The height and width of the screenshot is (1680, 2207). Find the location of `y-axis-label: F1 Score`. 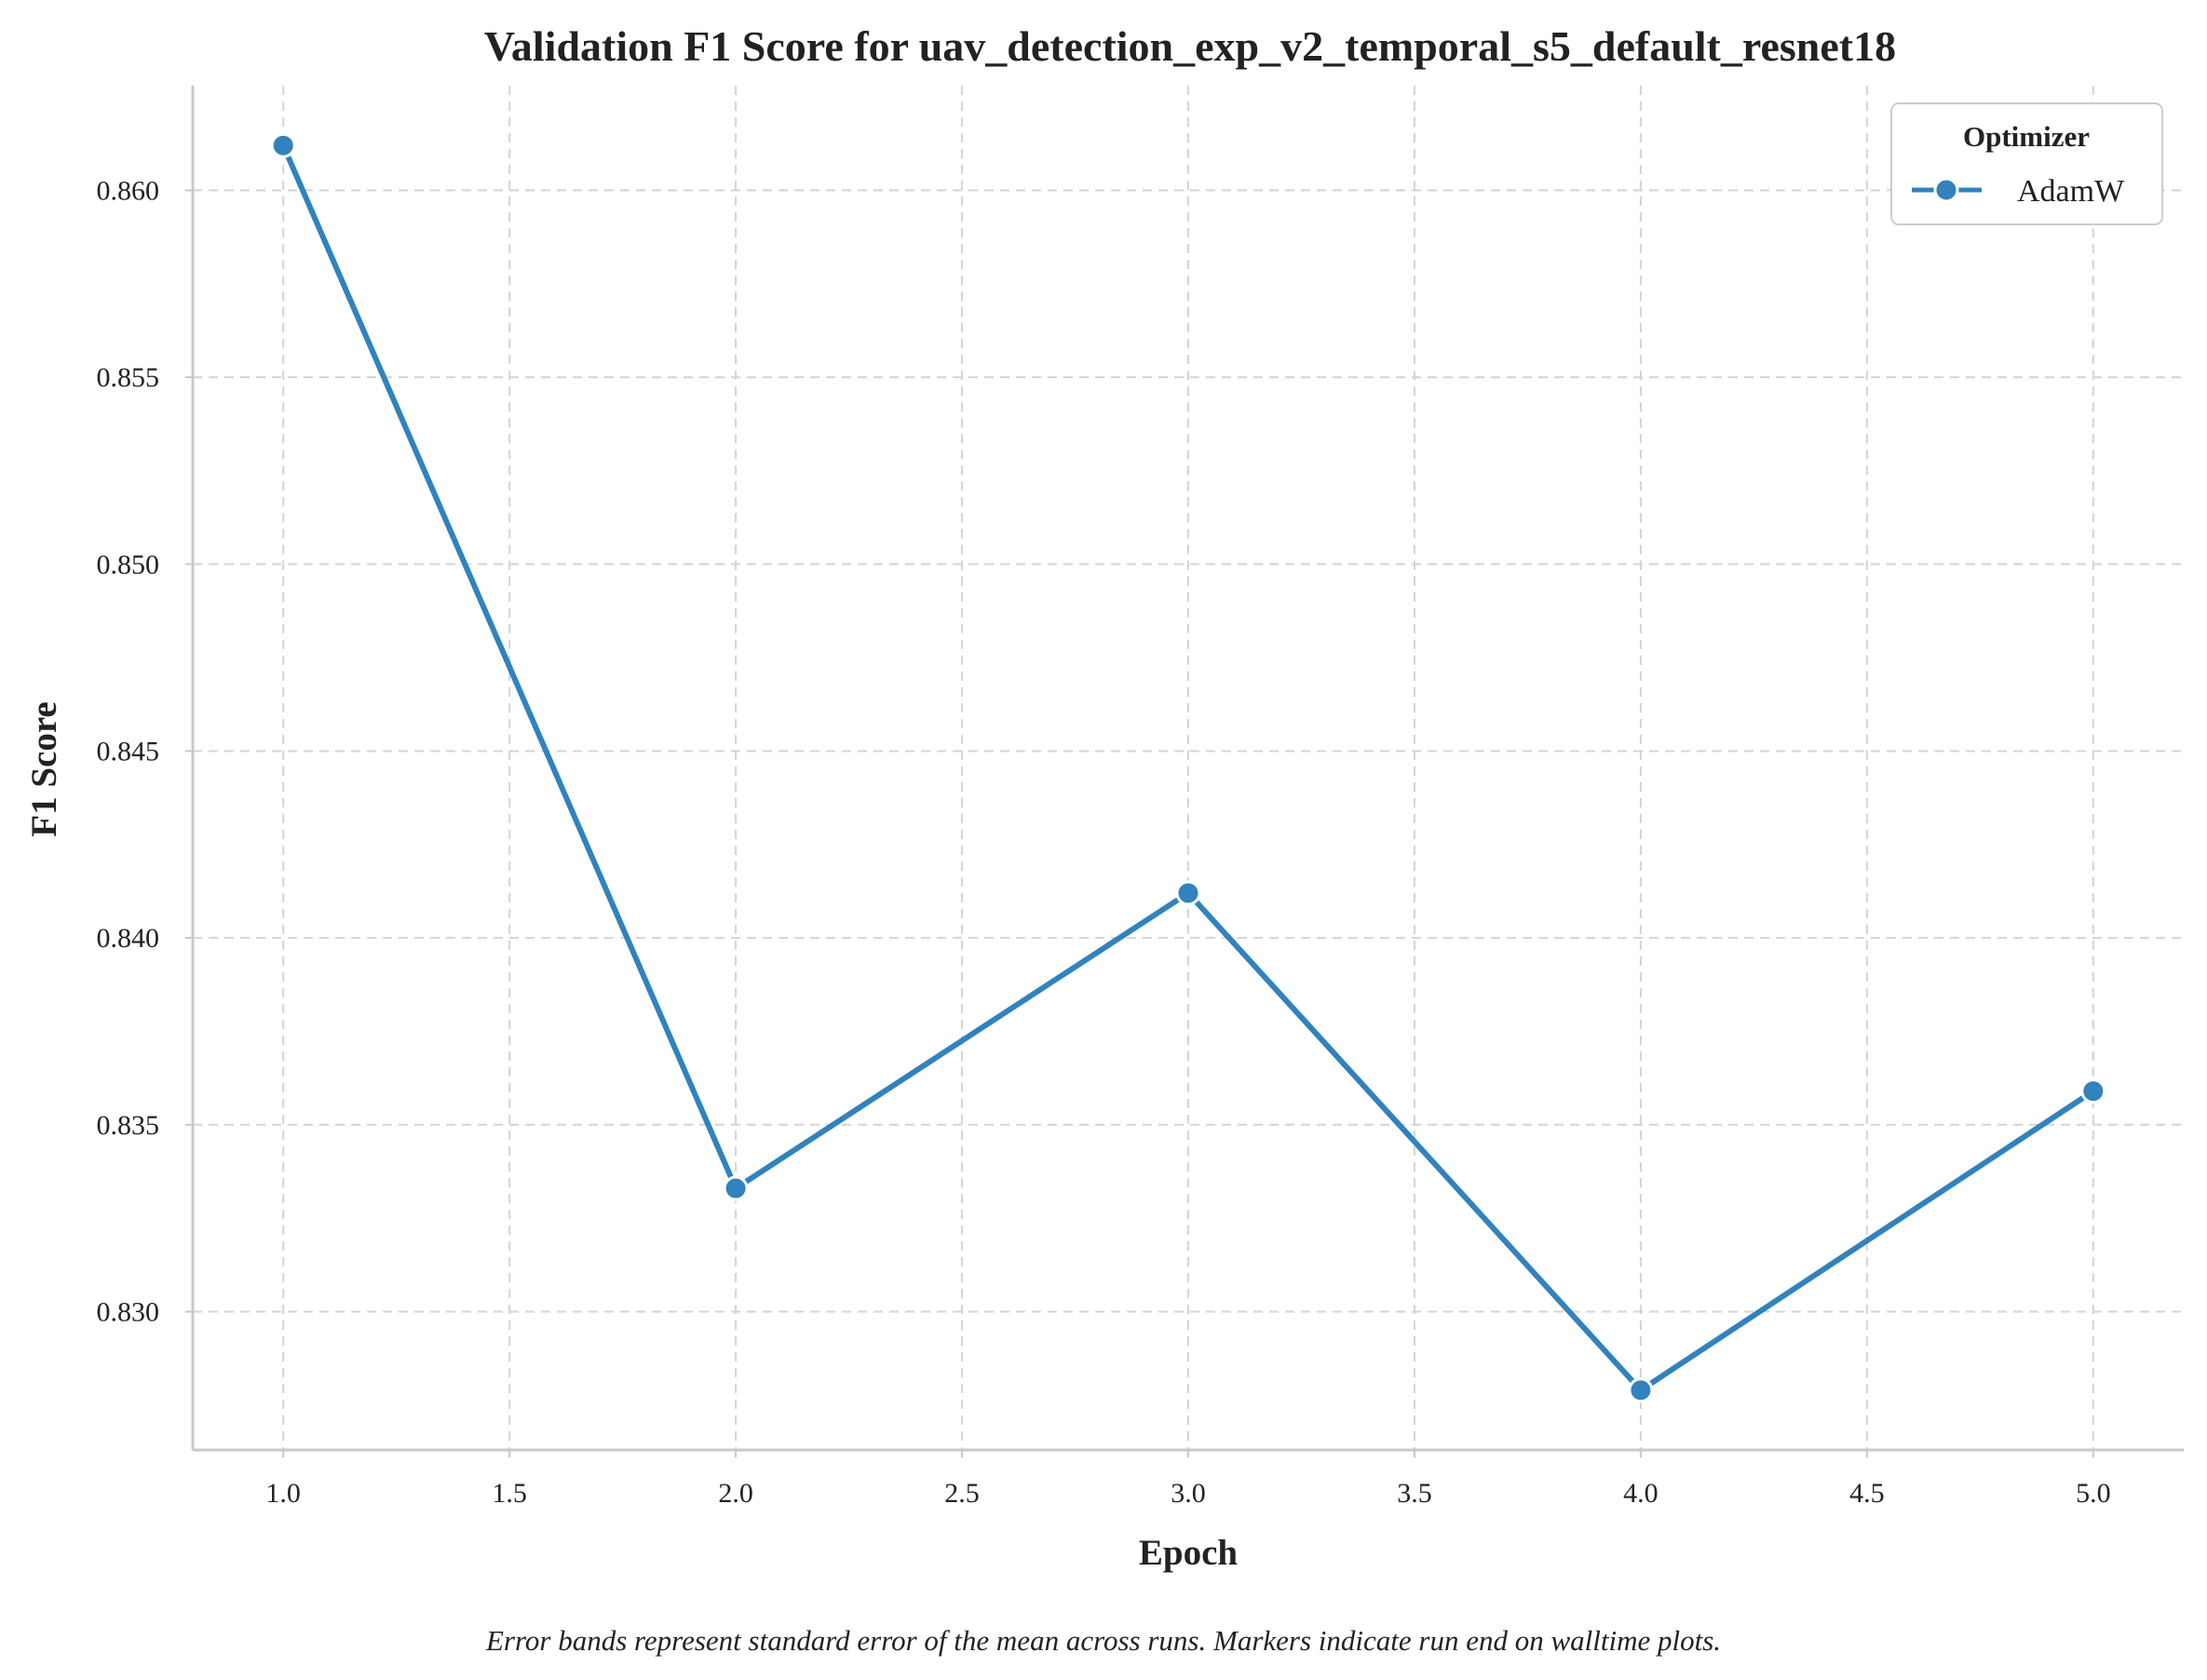

y-axis-label: F1 Score is located at coordinates (44, 769).